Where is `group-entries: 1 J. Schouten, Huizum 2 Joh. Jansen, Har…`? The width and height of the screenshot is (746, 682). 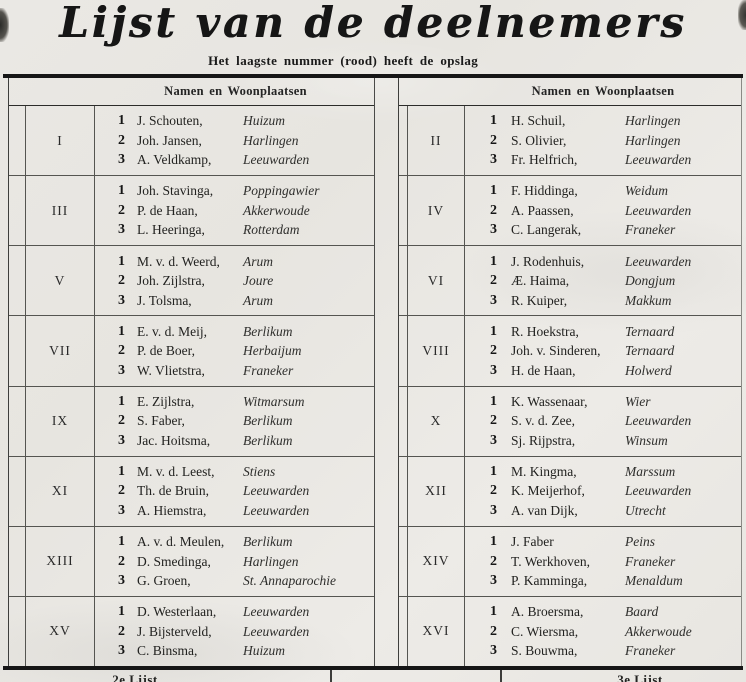 group-entries: 1 J. Schouten, Huizum 2 Joh. Jansen, Har… is located at coordinates (234, 140).